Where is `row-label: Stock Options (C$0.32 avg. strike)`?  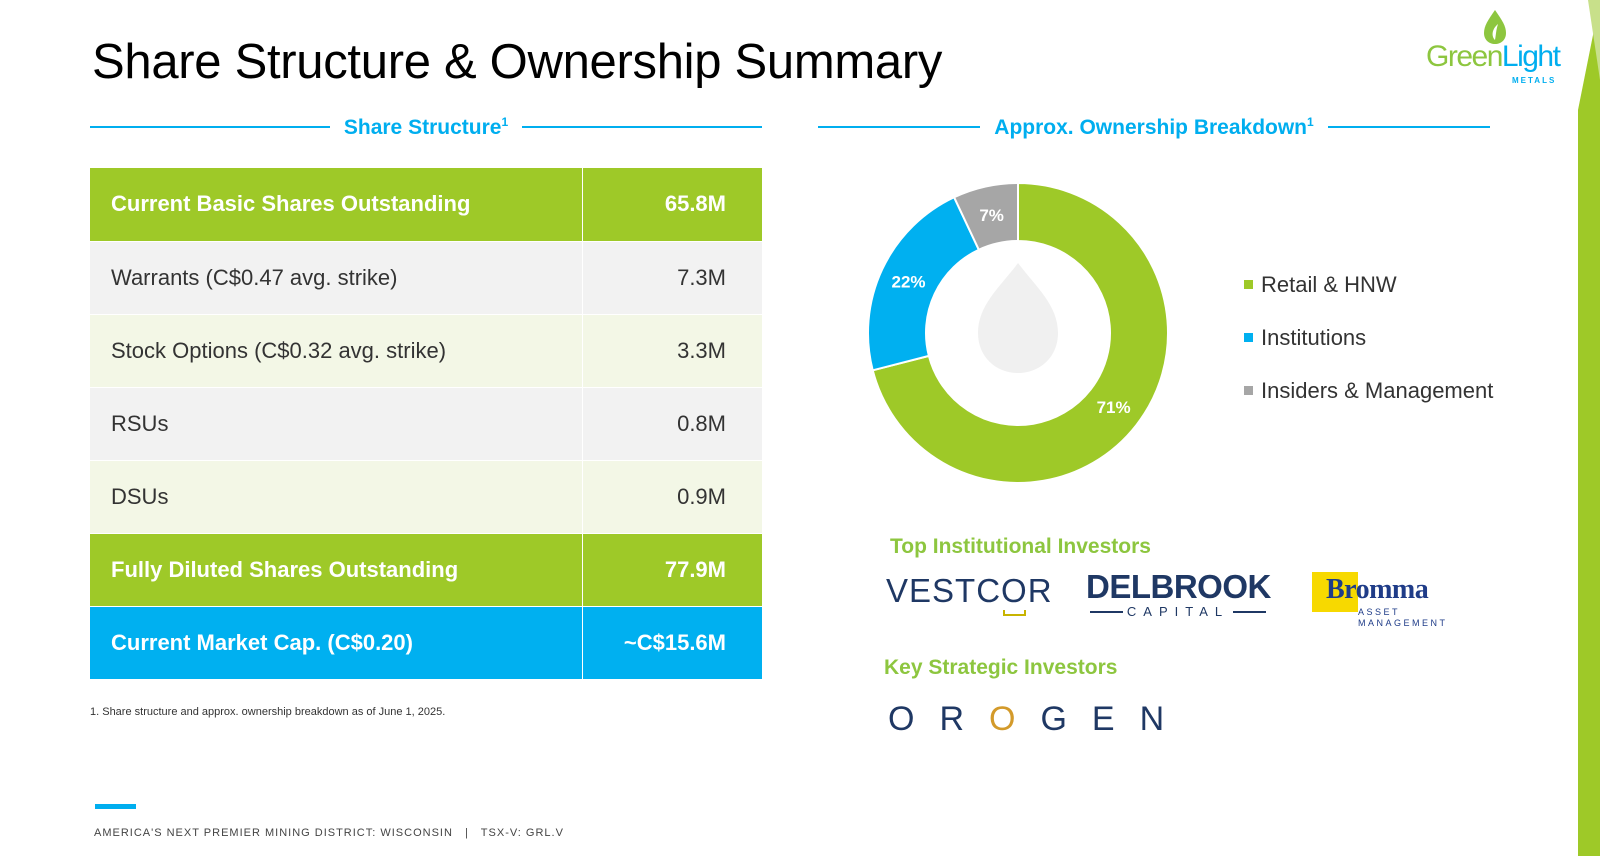 row-label: Stock Options (C$0.32 avg. strike) is located at coordinates (336, 351).